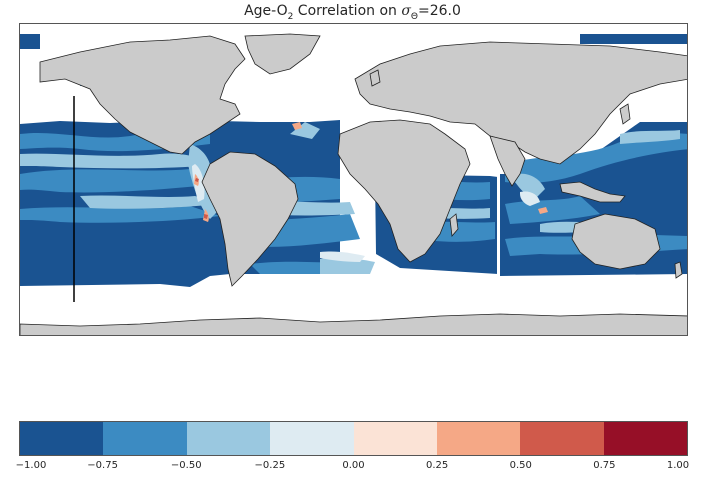 The width and height of the screenshot is (705, 479). What do you see at coordinates (520, 465) in the screenshot?
I see `colorbar-tick-label: 0.50` at bounding box center [520, 465].